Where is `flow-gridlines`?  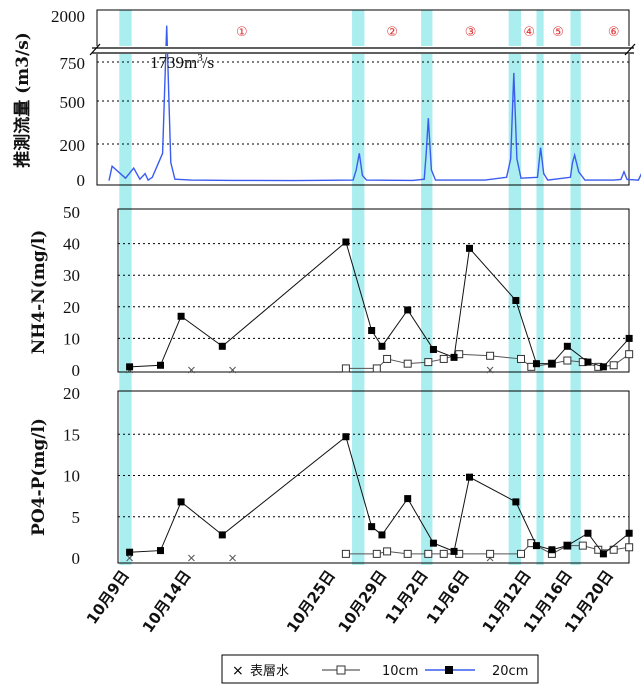
flow-gridlines is located at coordinates (363, 103).